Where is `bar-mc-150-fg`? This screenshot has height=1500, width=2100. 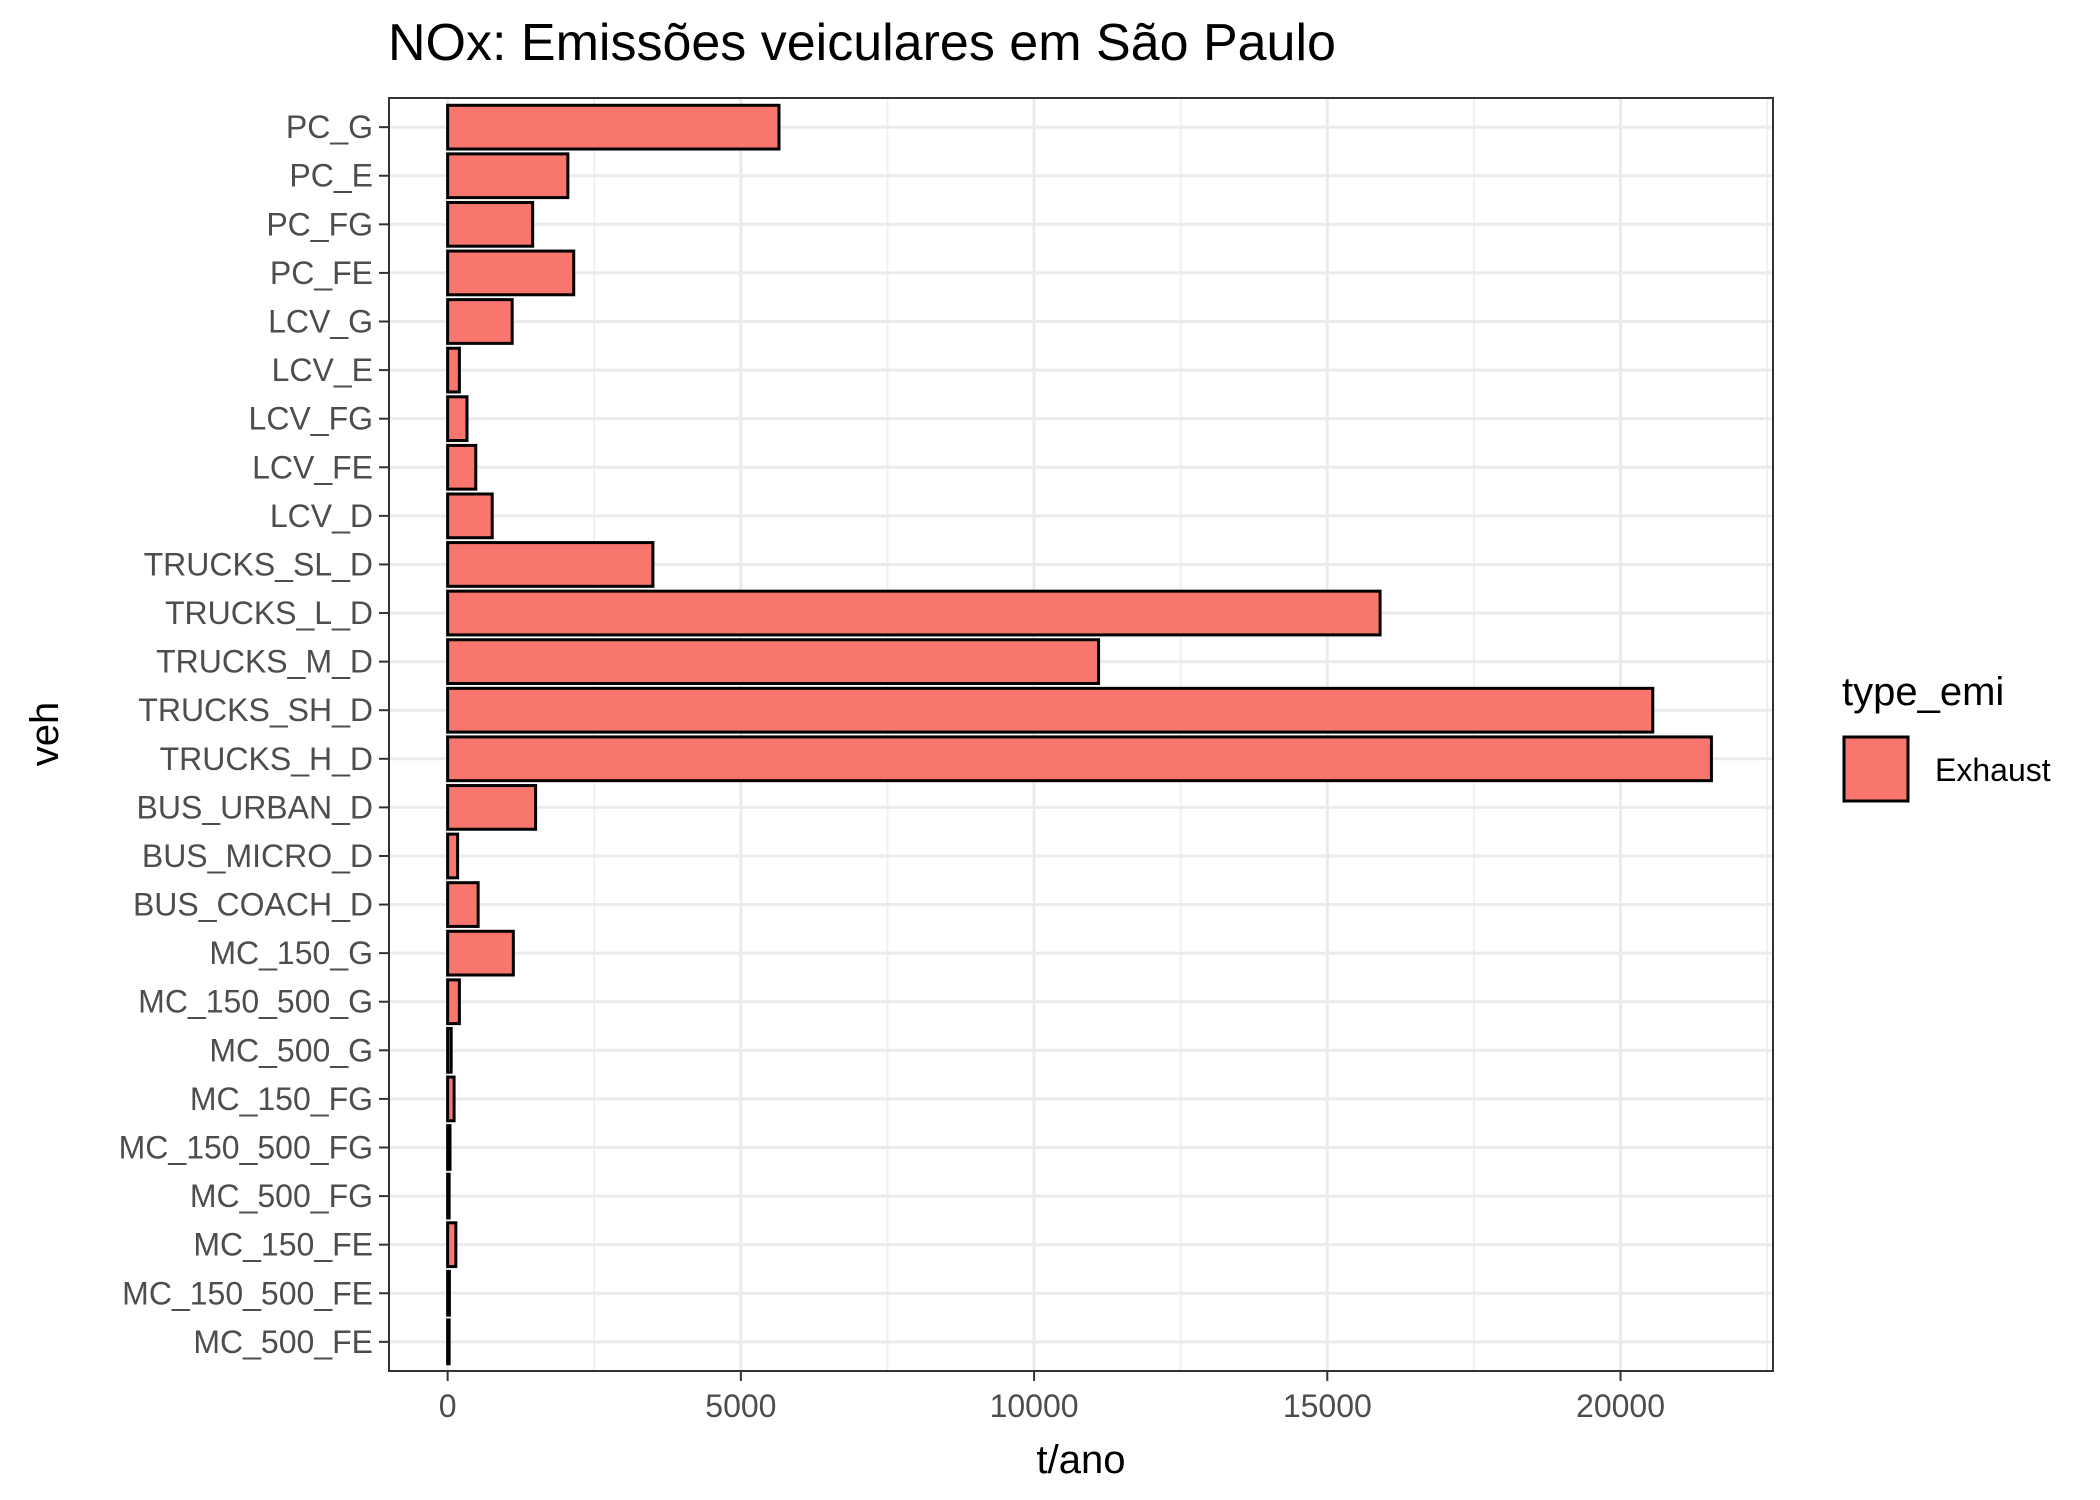 bar-mc-150-fg is located at coordinates (451, 1099).